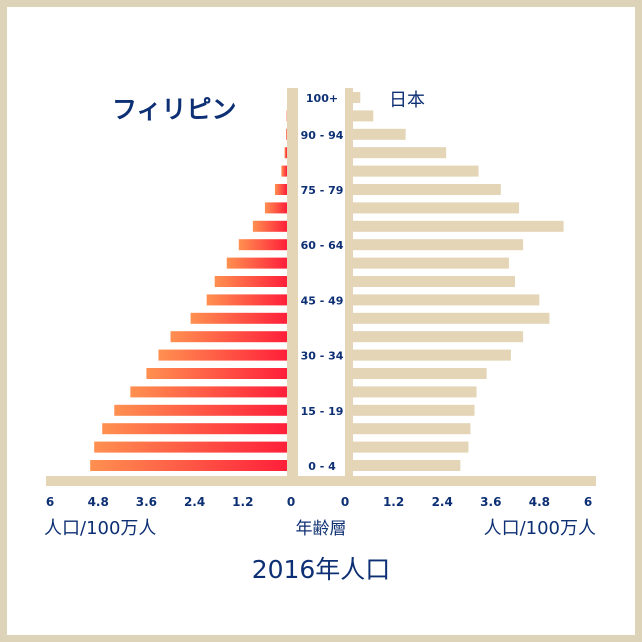 The height and width of the screenshot is (642, 642). What do you see at coordinates (50, 502) in the screenshot?
I see `left-axis-tick: 6` at bounding box center [50, 502].